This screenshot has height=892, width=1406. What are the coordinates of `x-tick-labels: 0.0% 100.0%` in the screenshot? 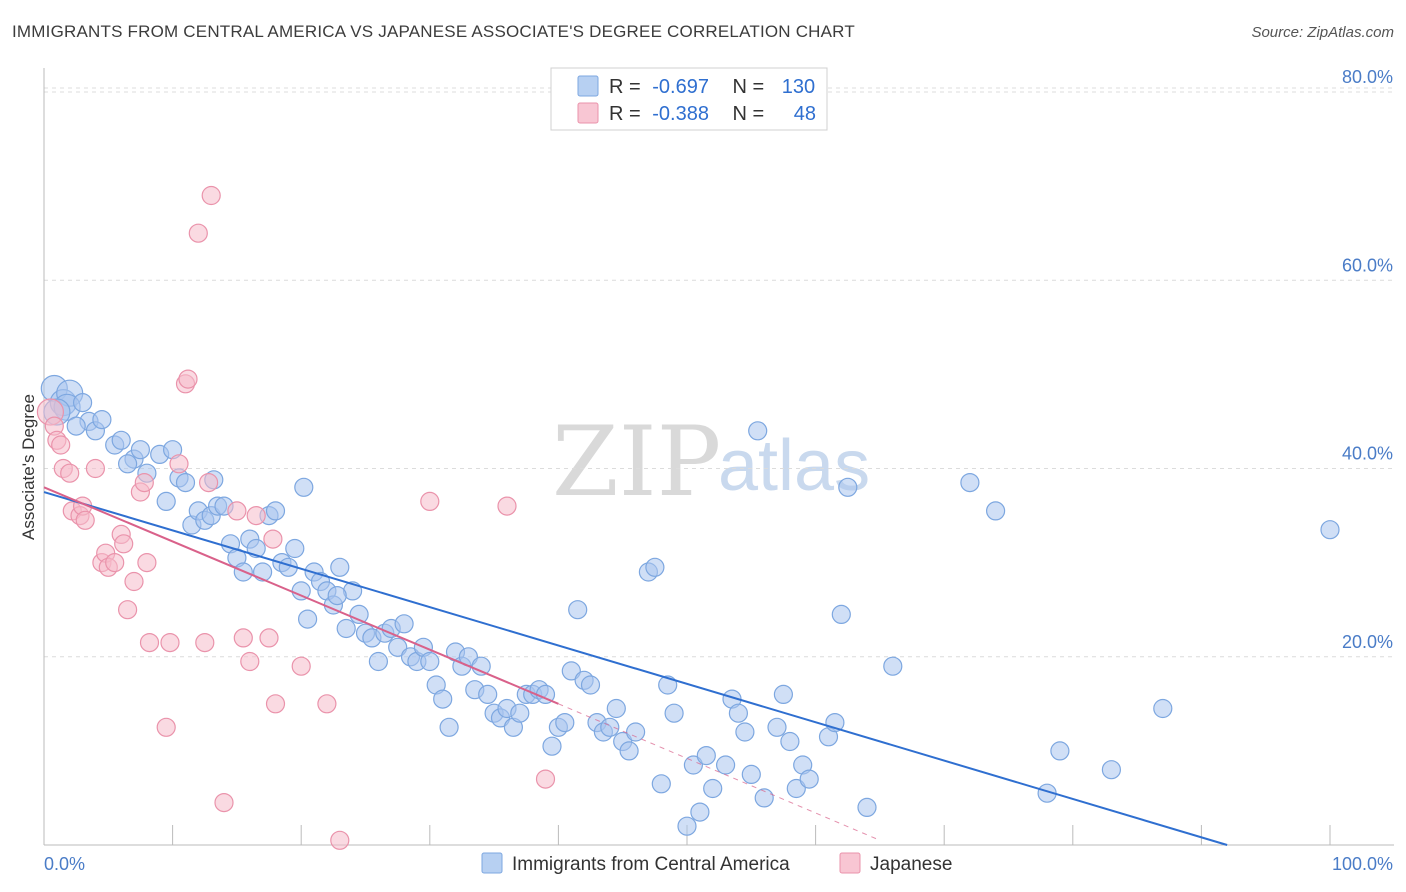 It's located at (718, 864).